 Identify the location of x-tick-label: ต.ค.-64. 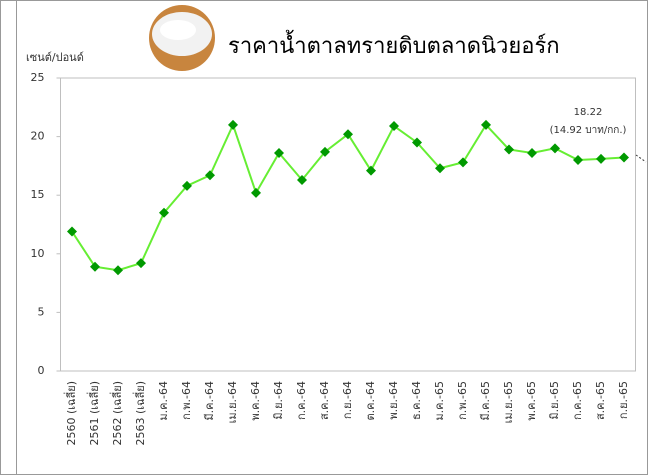
(370, 400).